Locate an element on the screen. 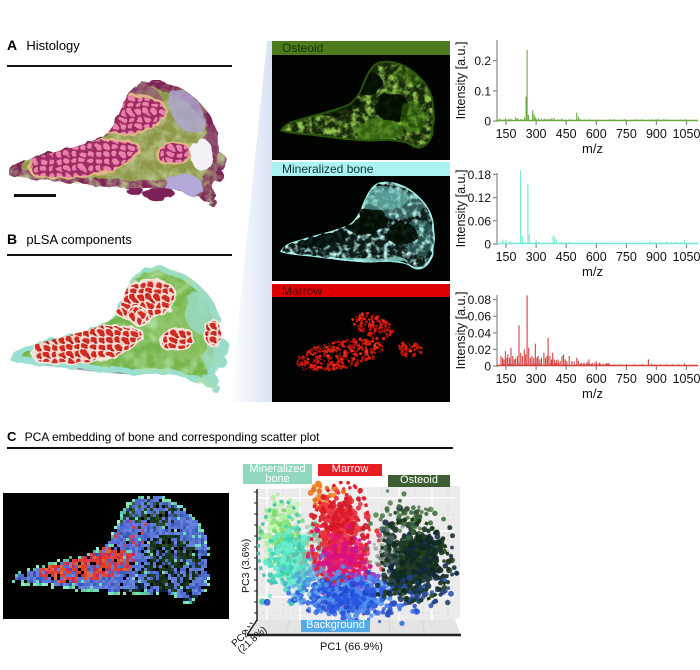 The image size is (700, 670). svg-text: 0.12 is located at coordinates (480, 198).